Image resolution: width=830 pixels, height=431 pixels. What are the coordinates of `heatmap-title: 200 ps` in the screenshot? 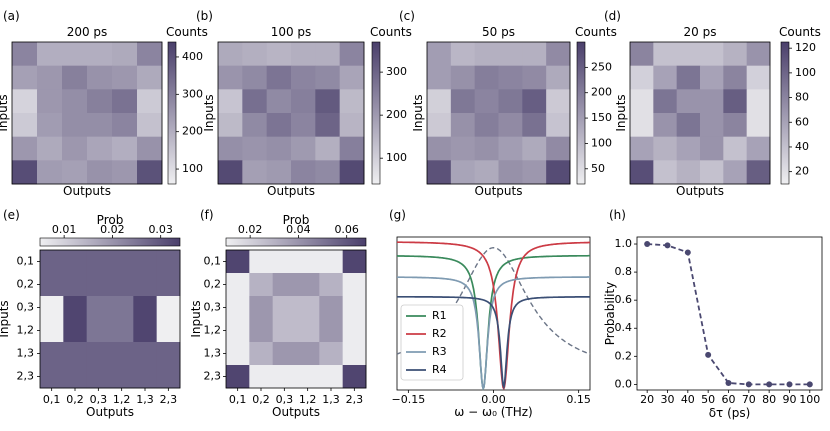 It's located at (87, 32).